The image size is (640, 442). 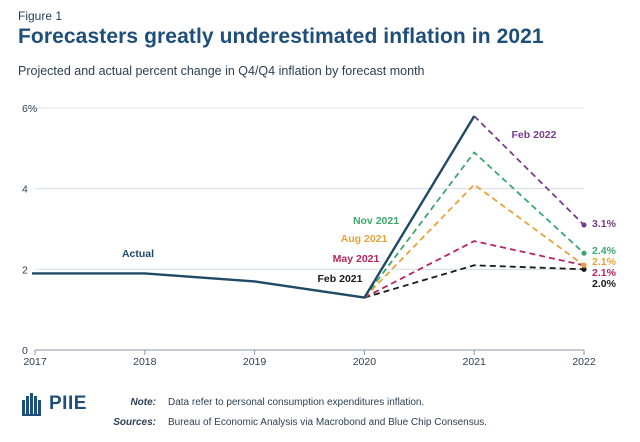 I want to click on y-tick-label: 6%, so click(x=29, y=109).